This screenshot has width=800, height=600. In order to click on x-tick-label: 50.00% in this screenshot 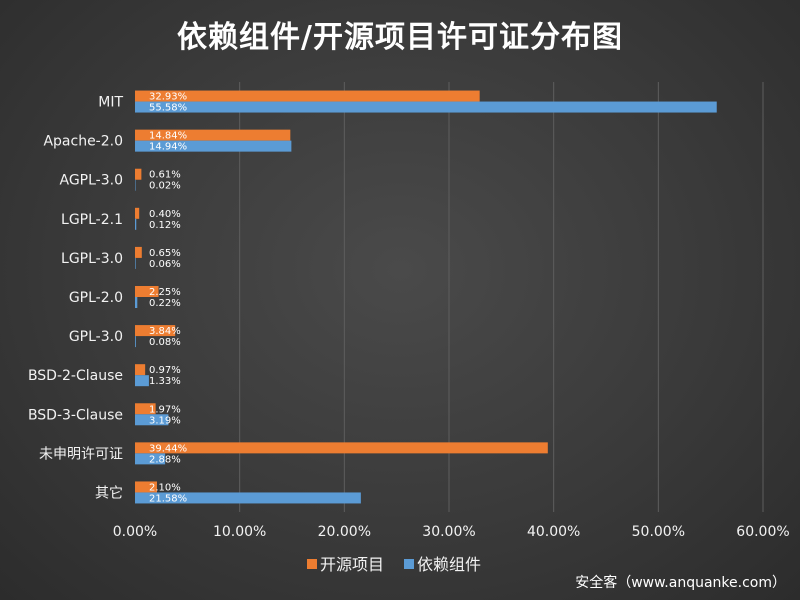, I will do `click(658, 532)`.